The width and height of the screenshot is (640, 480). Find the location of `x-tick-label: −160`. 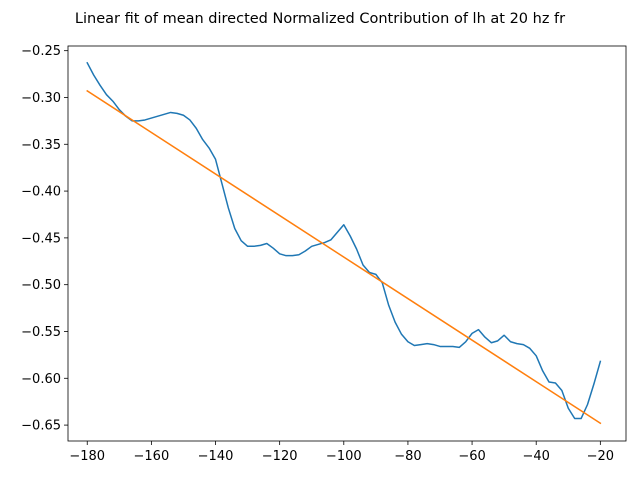

x-tick-label: −160 is located at coordinates (152, 456).